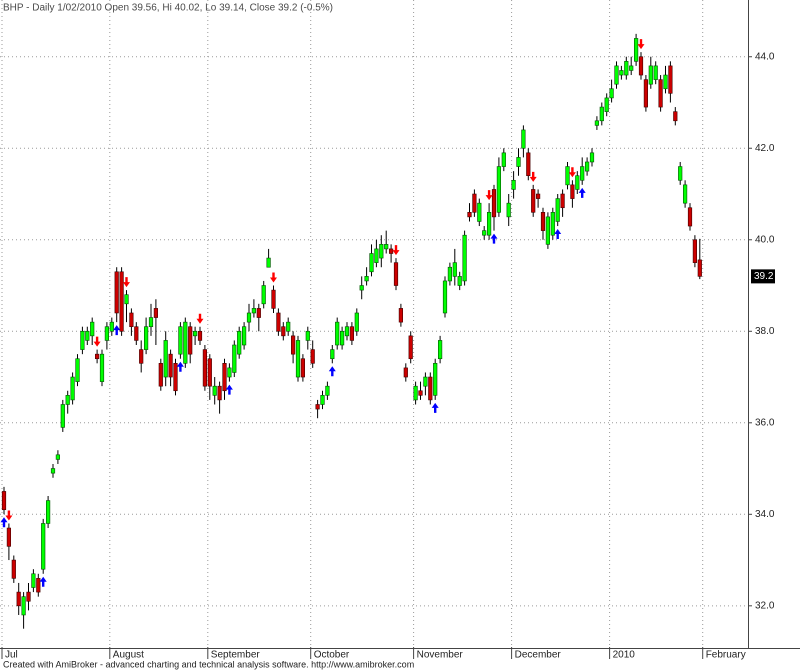 The height and width of the screenshot is (671, 800). What do you see at coordinates (128, 655) in the screenshot?
I see `x-tick-label: August` at bounding box center [128, 655].